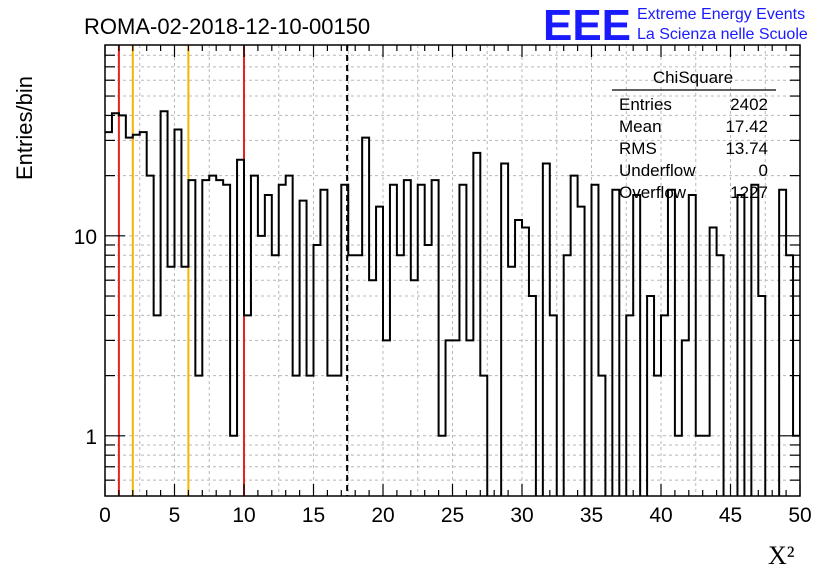 Image resolution: width=836 pixels, height=572 pixels. Describe the element at coordinates (730, 515) in the screenshot. I see `x-tick-label: 45` at that location.